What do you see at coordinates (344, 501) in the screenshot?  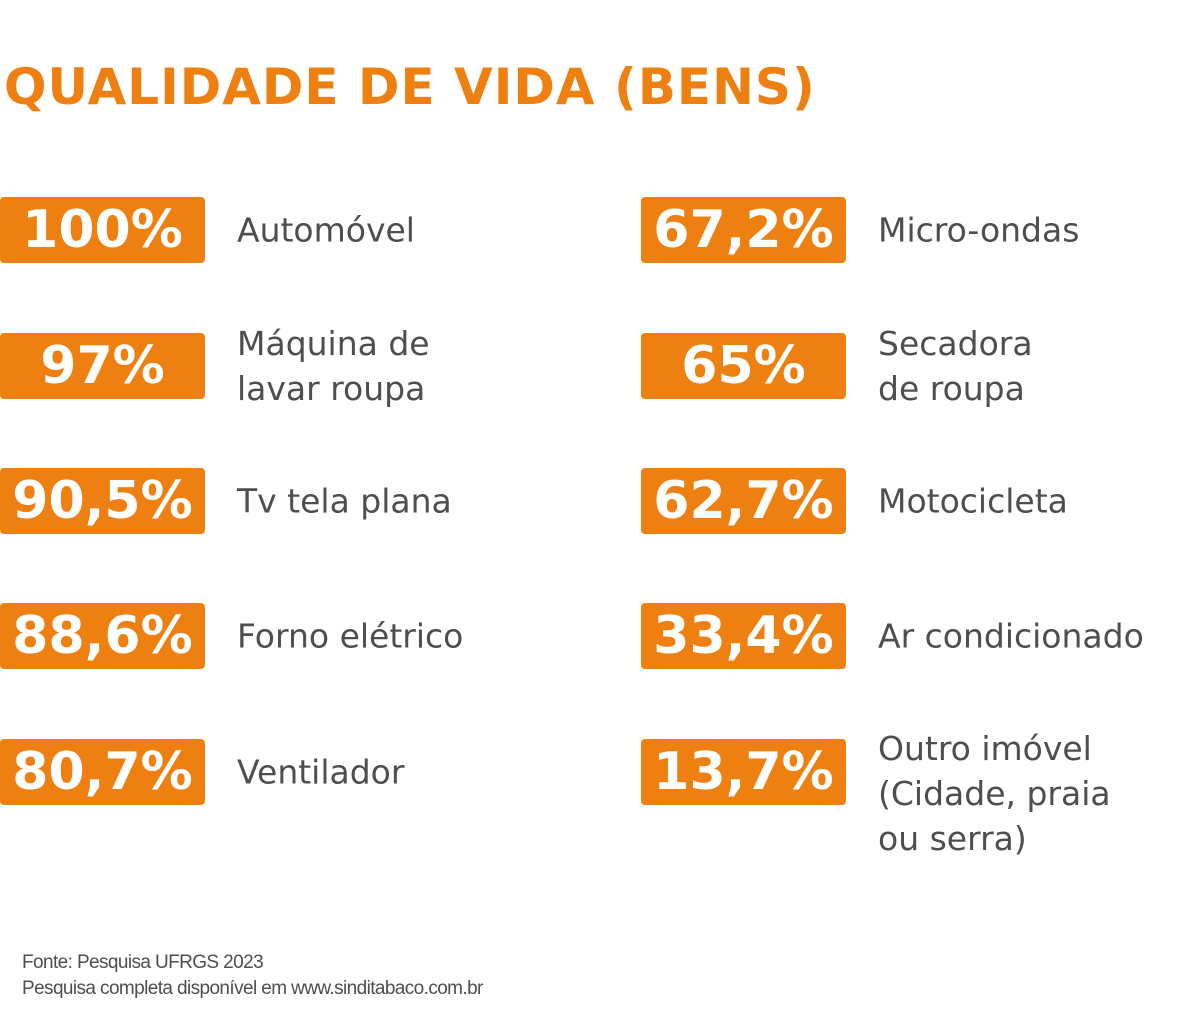 I see `item-label: Tv tela plana` at bounding box center [344, 501].